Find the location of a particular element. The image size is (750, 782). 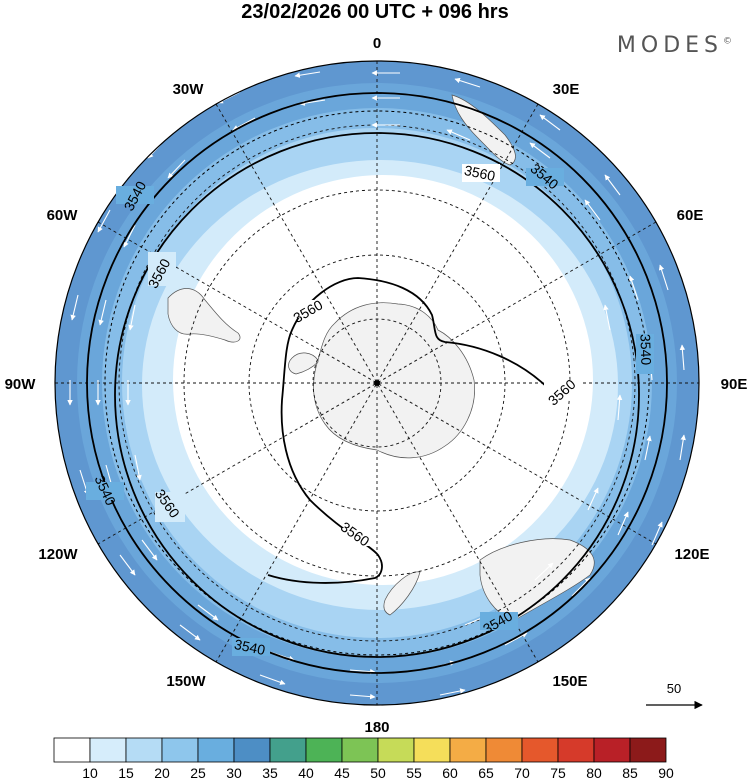

lon-label-120w: 120W is located at coordinates (58, 554).